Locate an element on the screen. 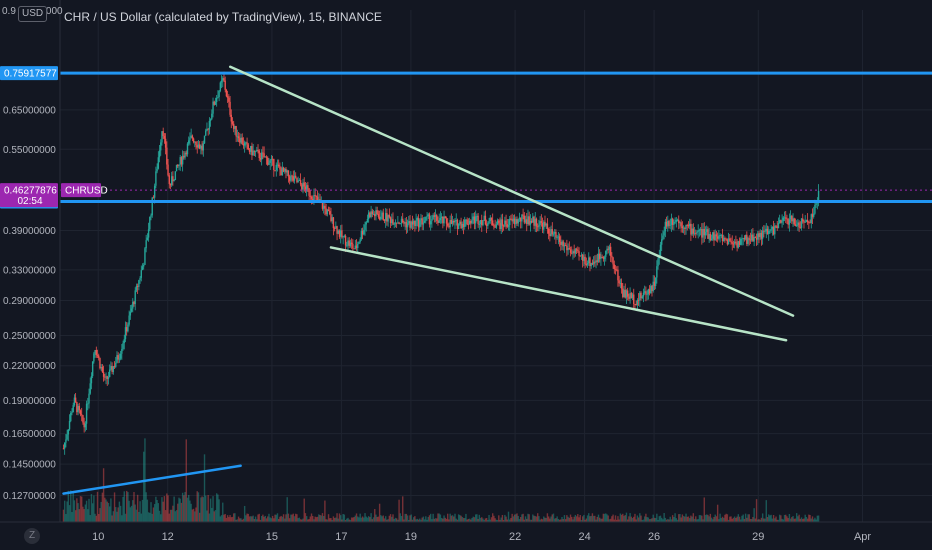 This screenshot has height=550, width=932. zoom-toggle-button: Z is located at coordinates (32, 536).